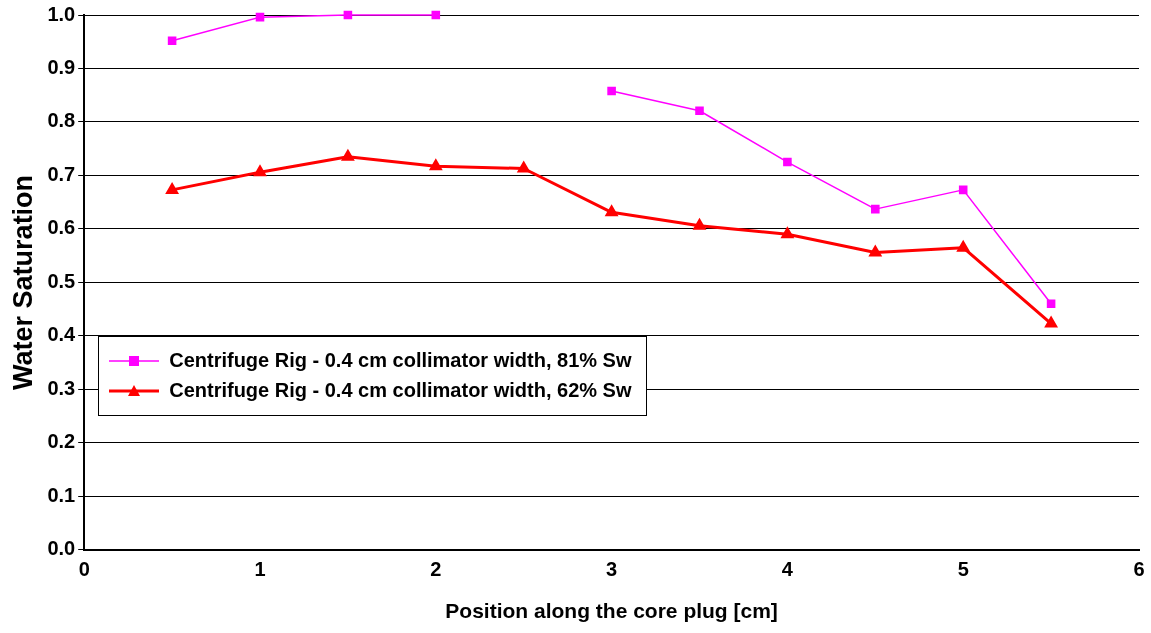  What do you see at coordinates (1139, 569) in the screenshot?
I see `x-tick-label: 6` at bounding box center [1139, 569].